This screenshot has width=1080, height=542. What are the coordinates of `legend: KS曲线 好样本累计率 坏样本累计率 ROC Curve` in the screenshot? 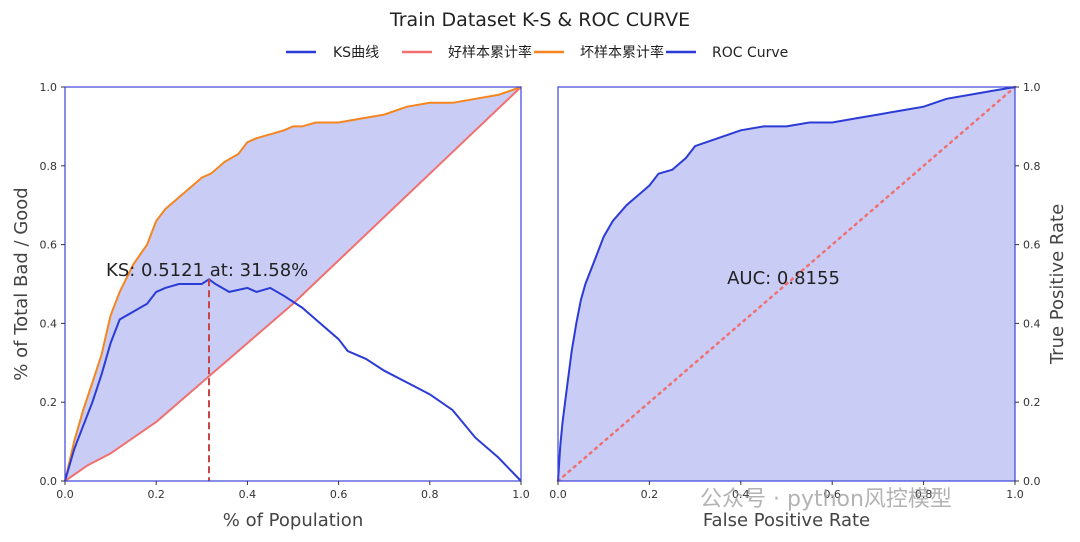 It's located at (537, 52).